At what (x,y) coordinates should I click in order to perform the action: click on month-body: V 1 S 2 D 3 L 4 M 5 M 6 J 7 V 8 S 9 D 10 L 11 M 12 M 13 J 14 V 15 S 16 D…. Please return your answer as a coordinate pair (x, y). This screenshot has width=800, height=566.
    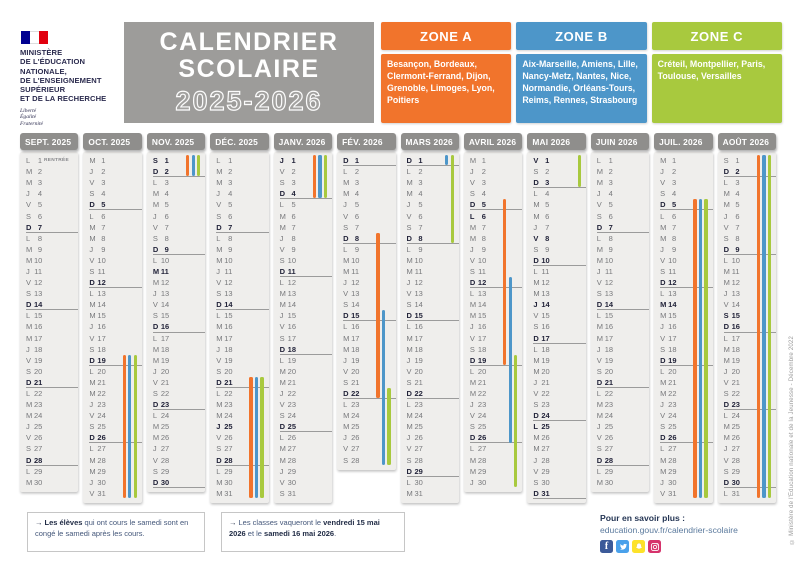
    Looking at the image, I should click on (556, 327).